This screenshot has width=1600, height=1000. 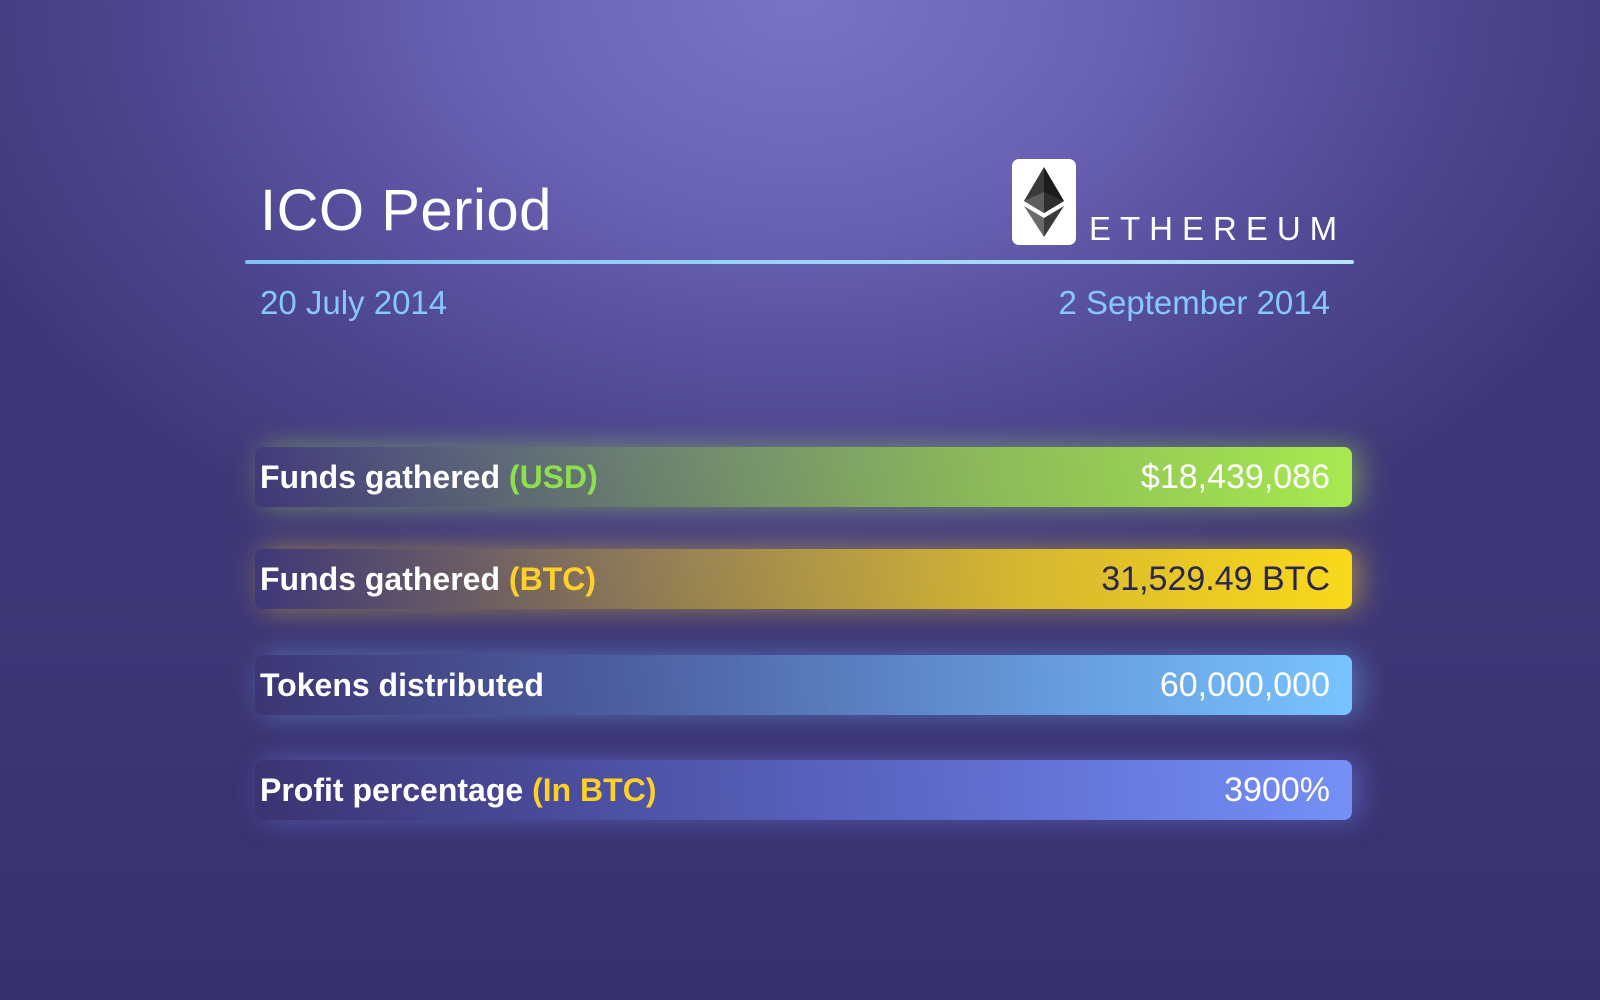 What do you see at coordinates (803, 790) in the screenshot?
I see `stat-bar-profit: Profit percentage (In BTC) 3900%` at bounding box center [803, 790].